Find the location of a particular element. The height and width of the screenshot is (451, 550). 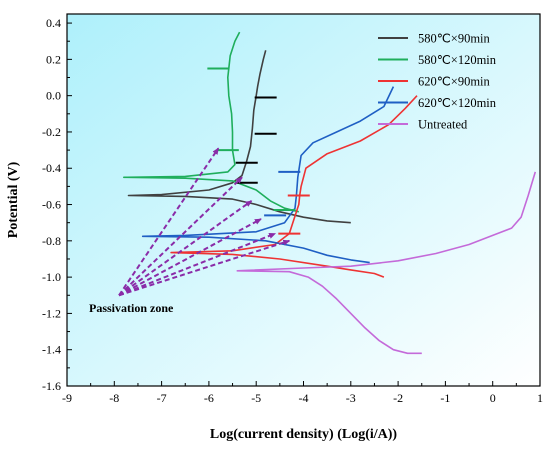

y-tick-label: -0.8 is located at coordinates (51, 241).